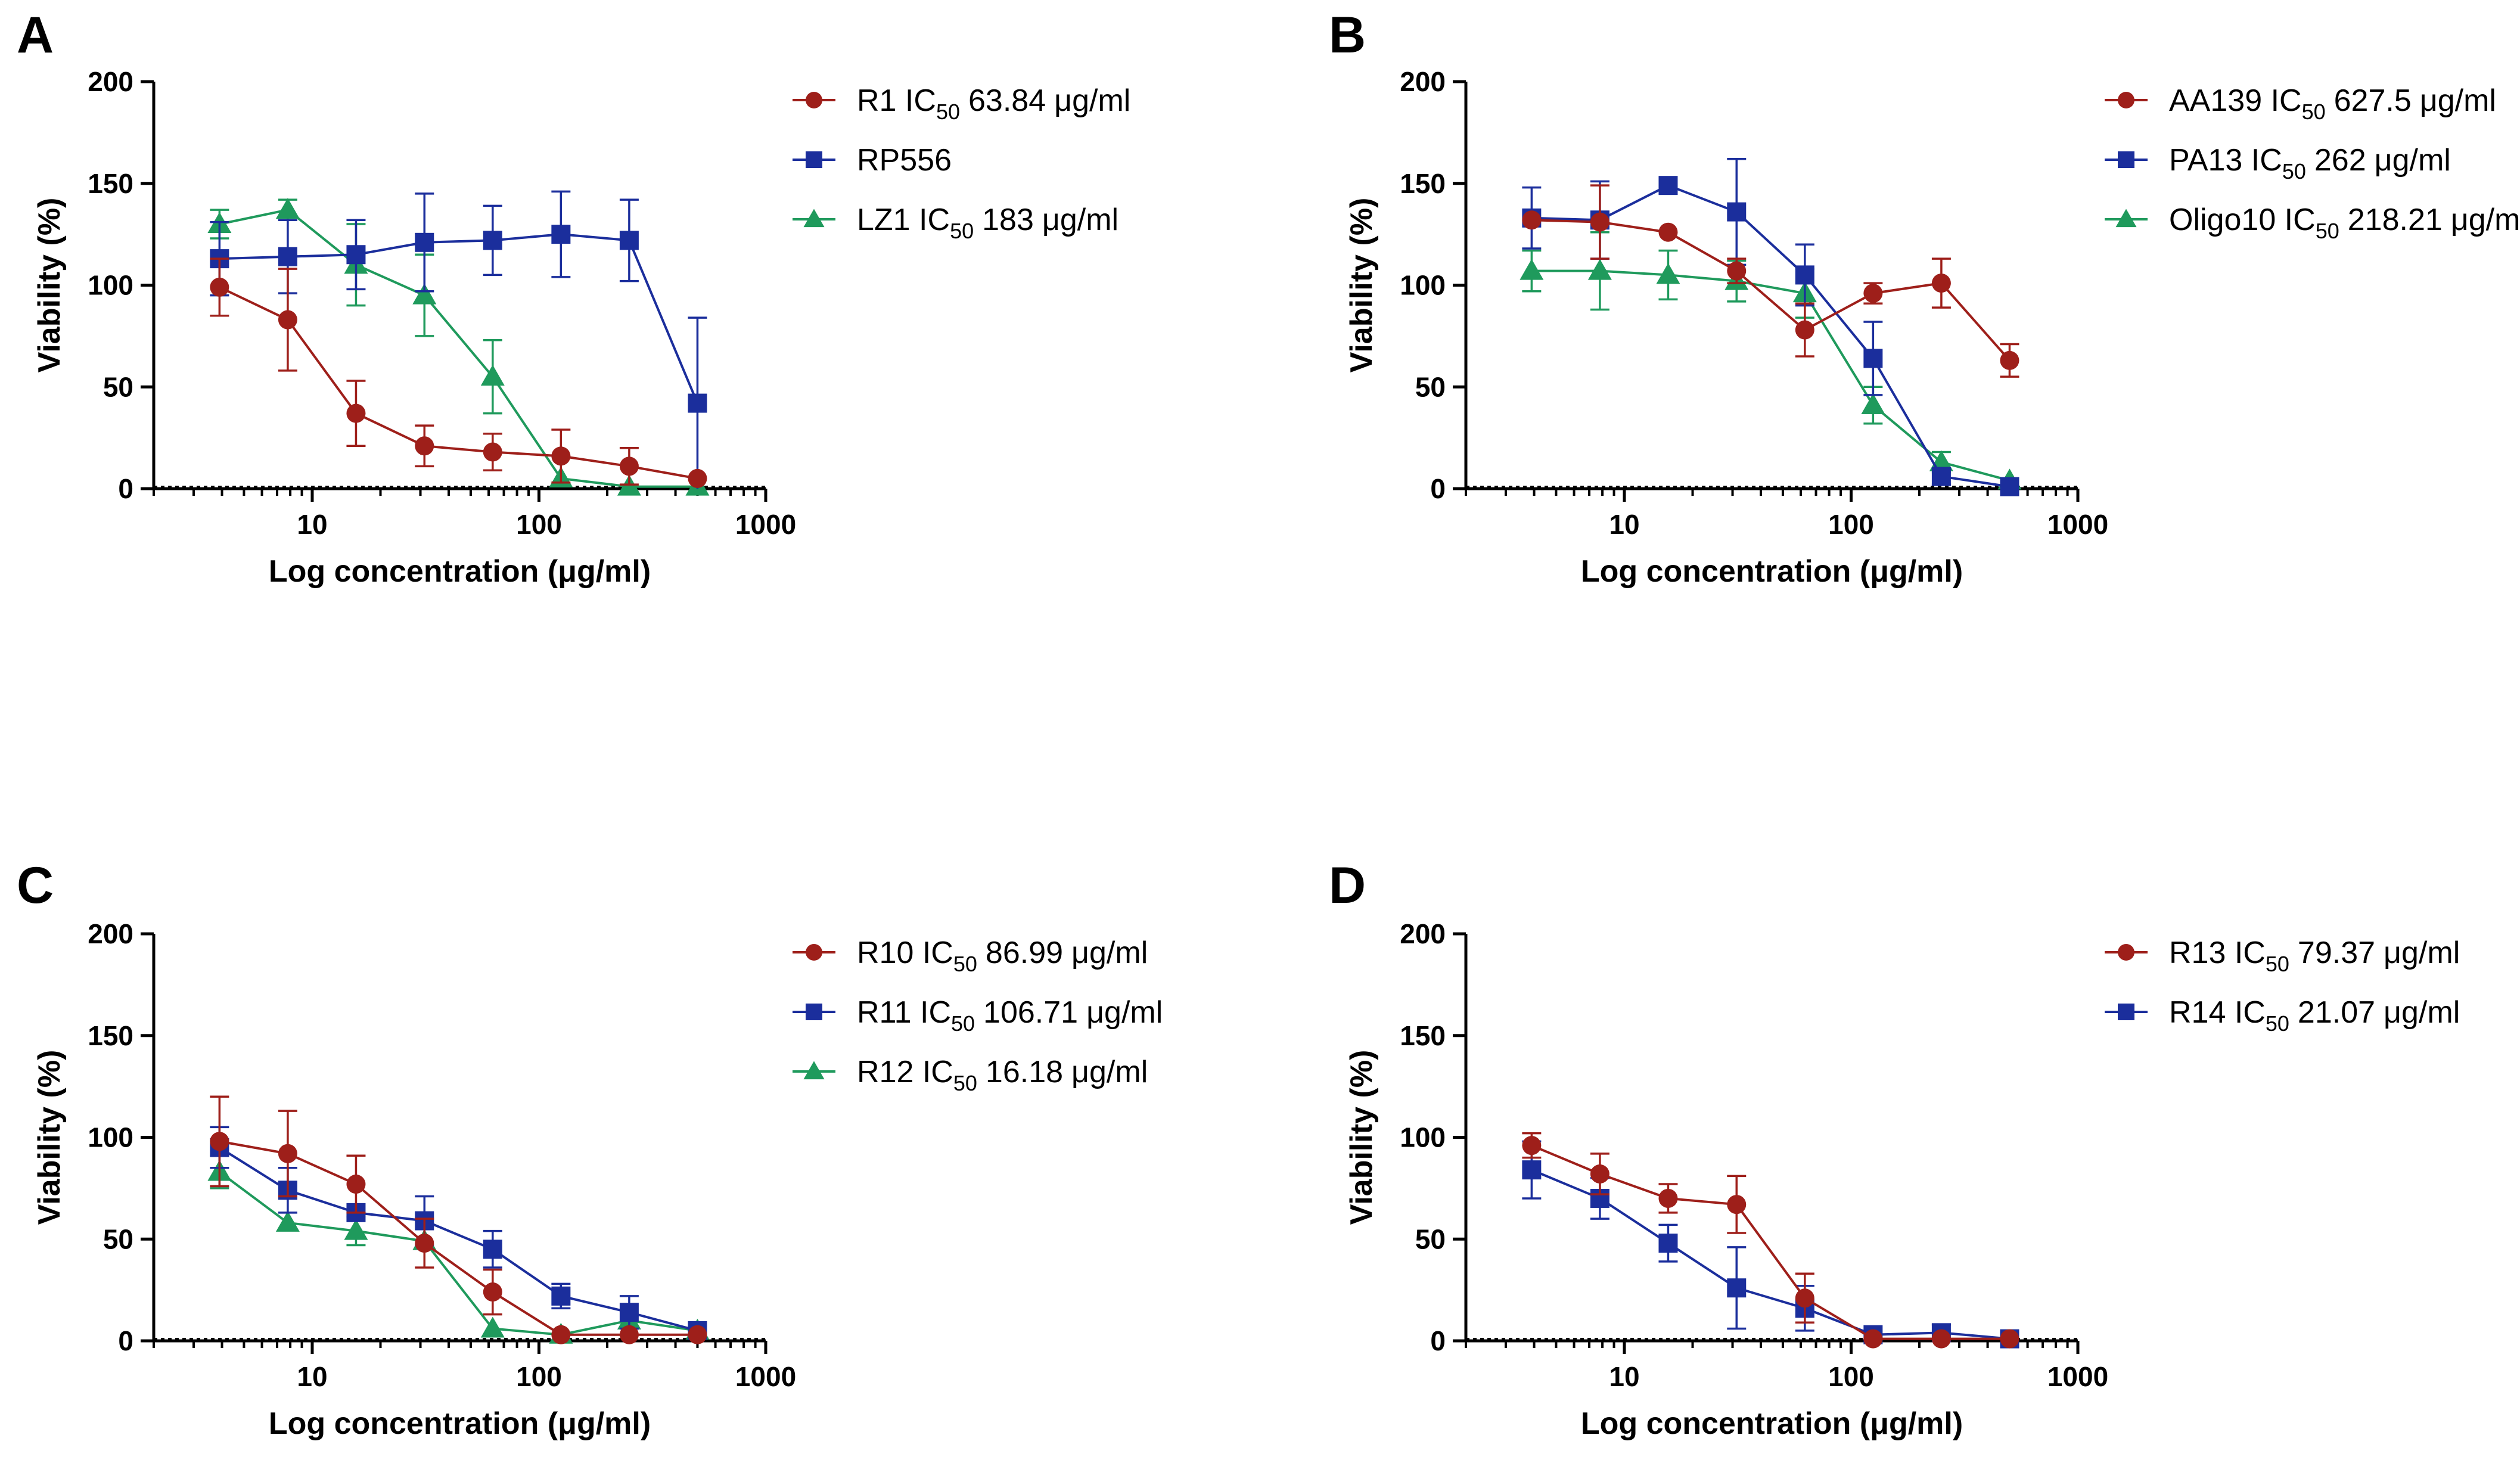 This screenshot has width=2520, height=1463. I want to click on legend-ic50-value: 218.21, so click(2395, 220).